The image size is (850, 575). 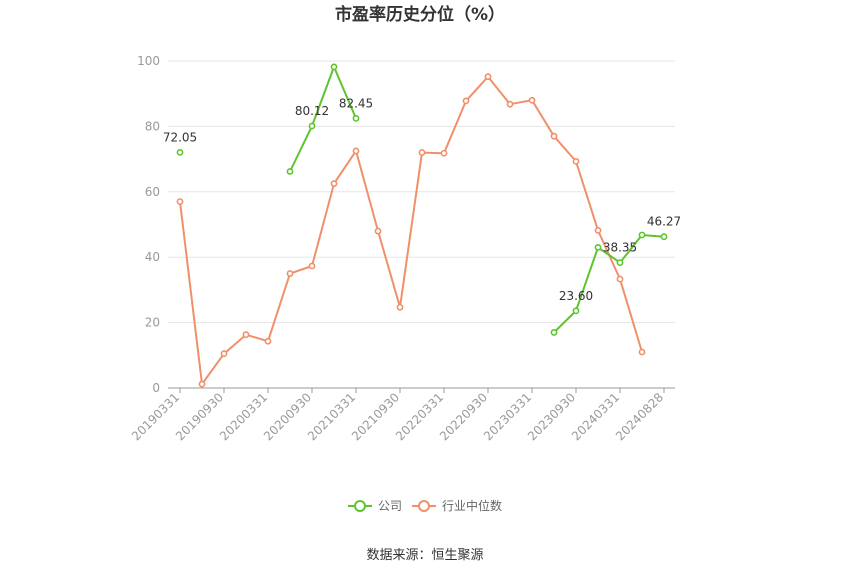 I want to click on data-label: 46.27, so click(x=664, y=222).